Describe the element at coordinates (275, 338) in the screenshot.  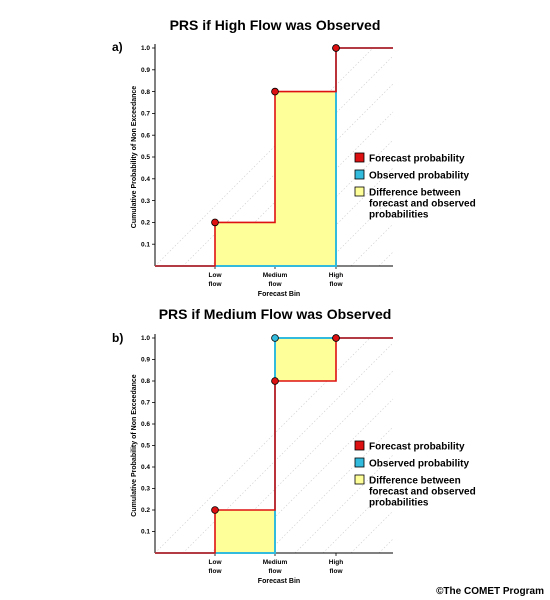
I see `observed-point` at that location.